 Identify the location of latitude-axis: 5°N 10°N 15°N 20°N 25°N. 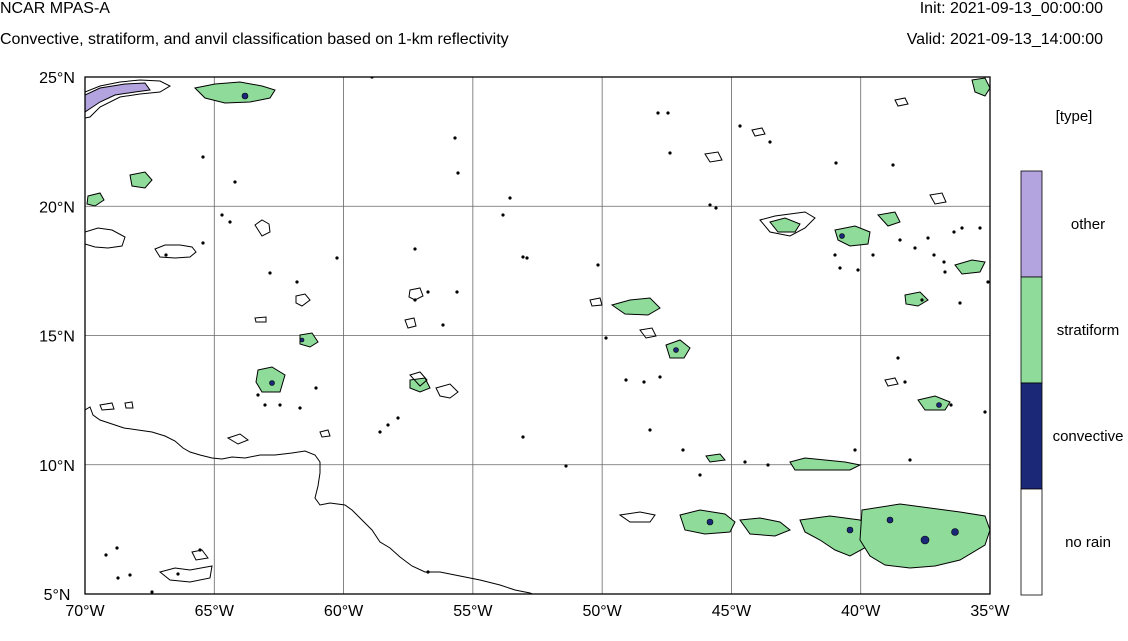
(57, 337).